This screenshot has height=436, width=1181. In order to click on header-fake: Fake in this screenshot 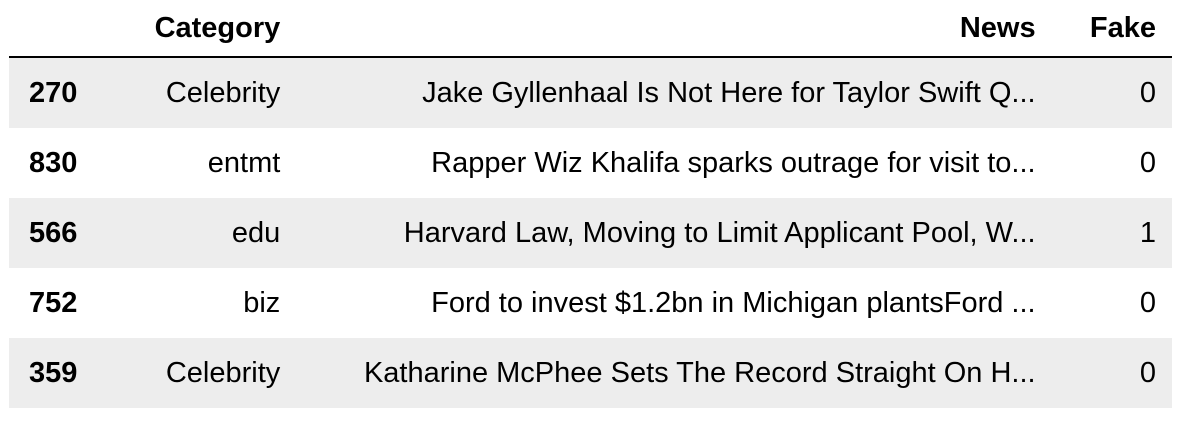, I will do `click(1103, 29)`.